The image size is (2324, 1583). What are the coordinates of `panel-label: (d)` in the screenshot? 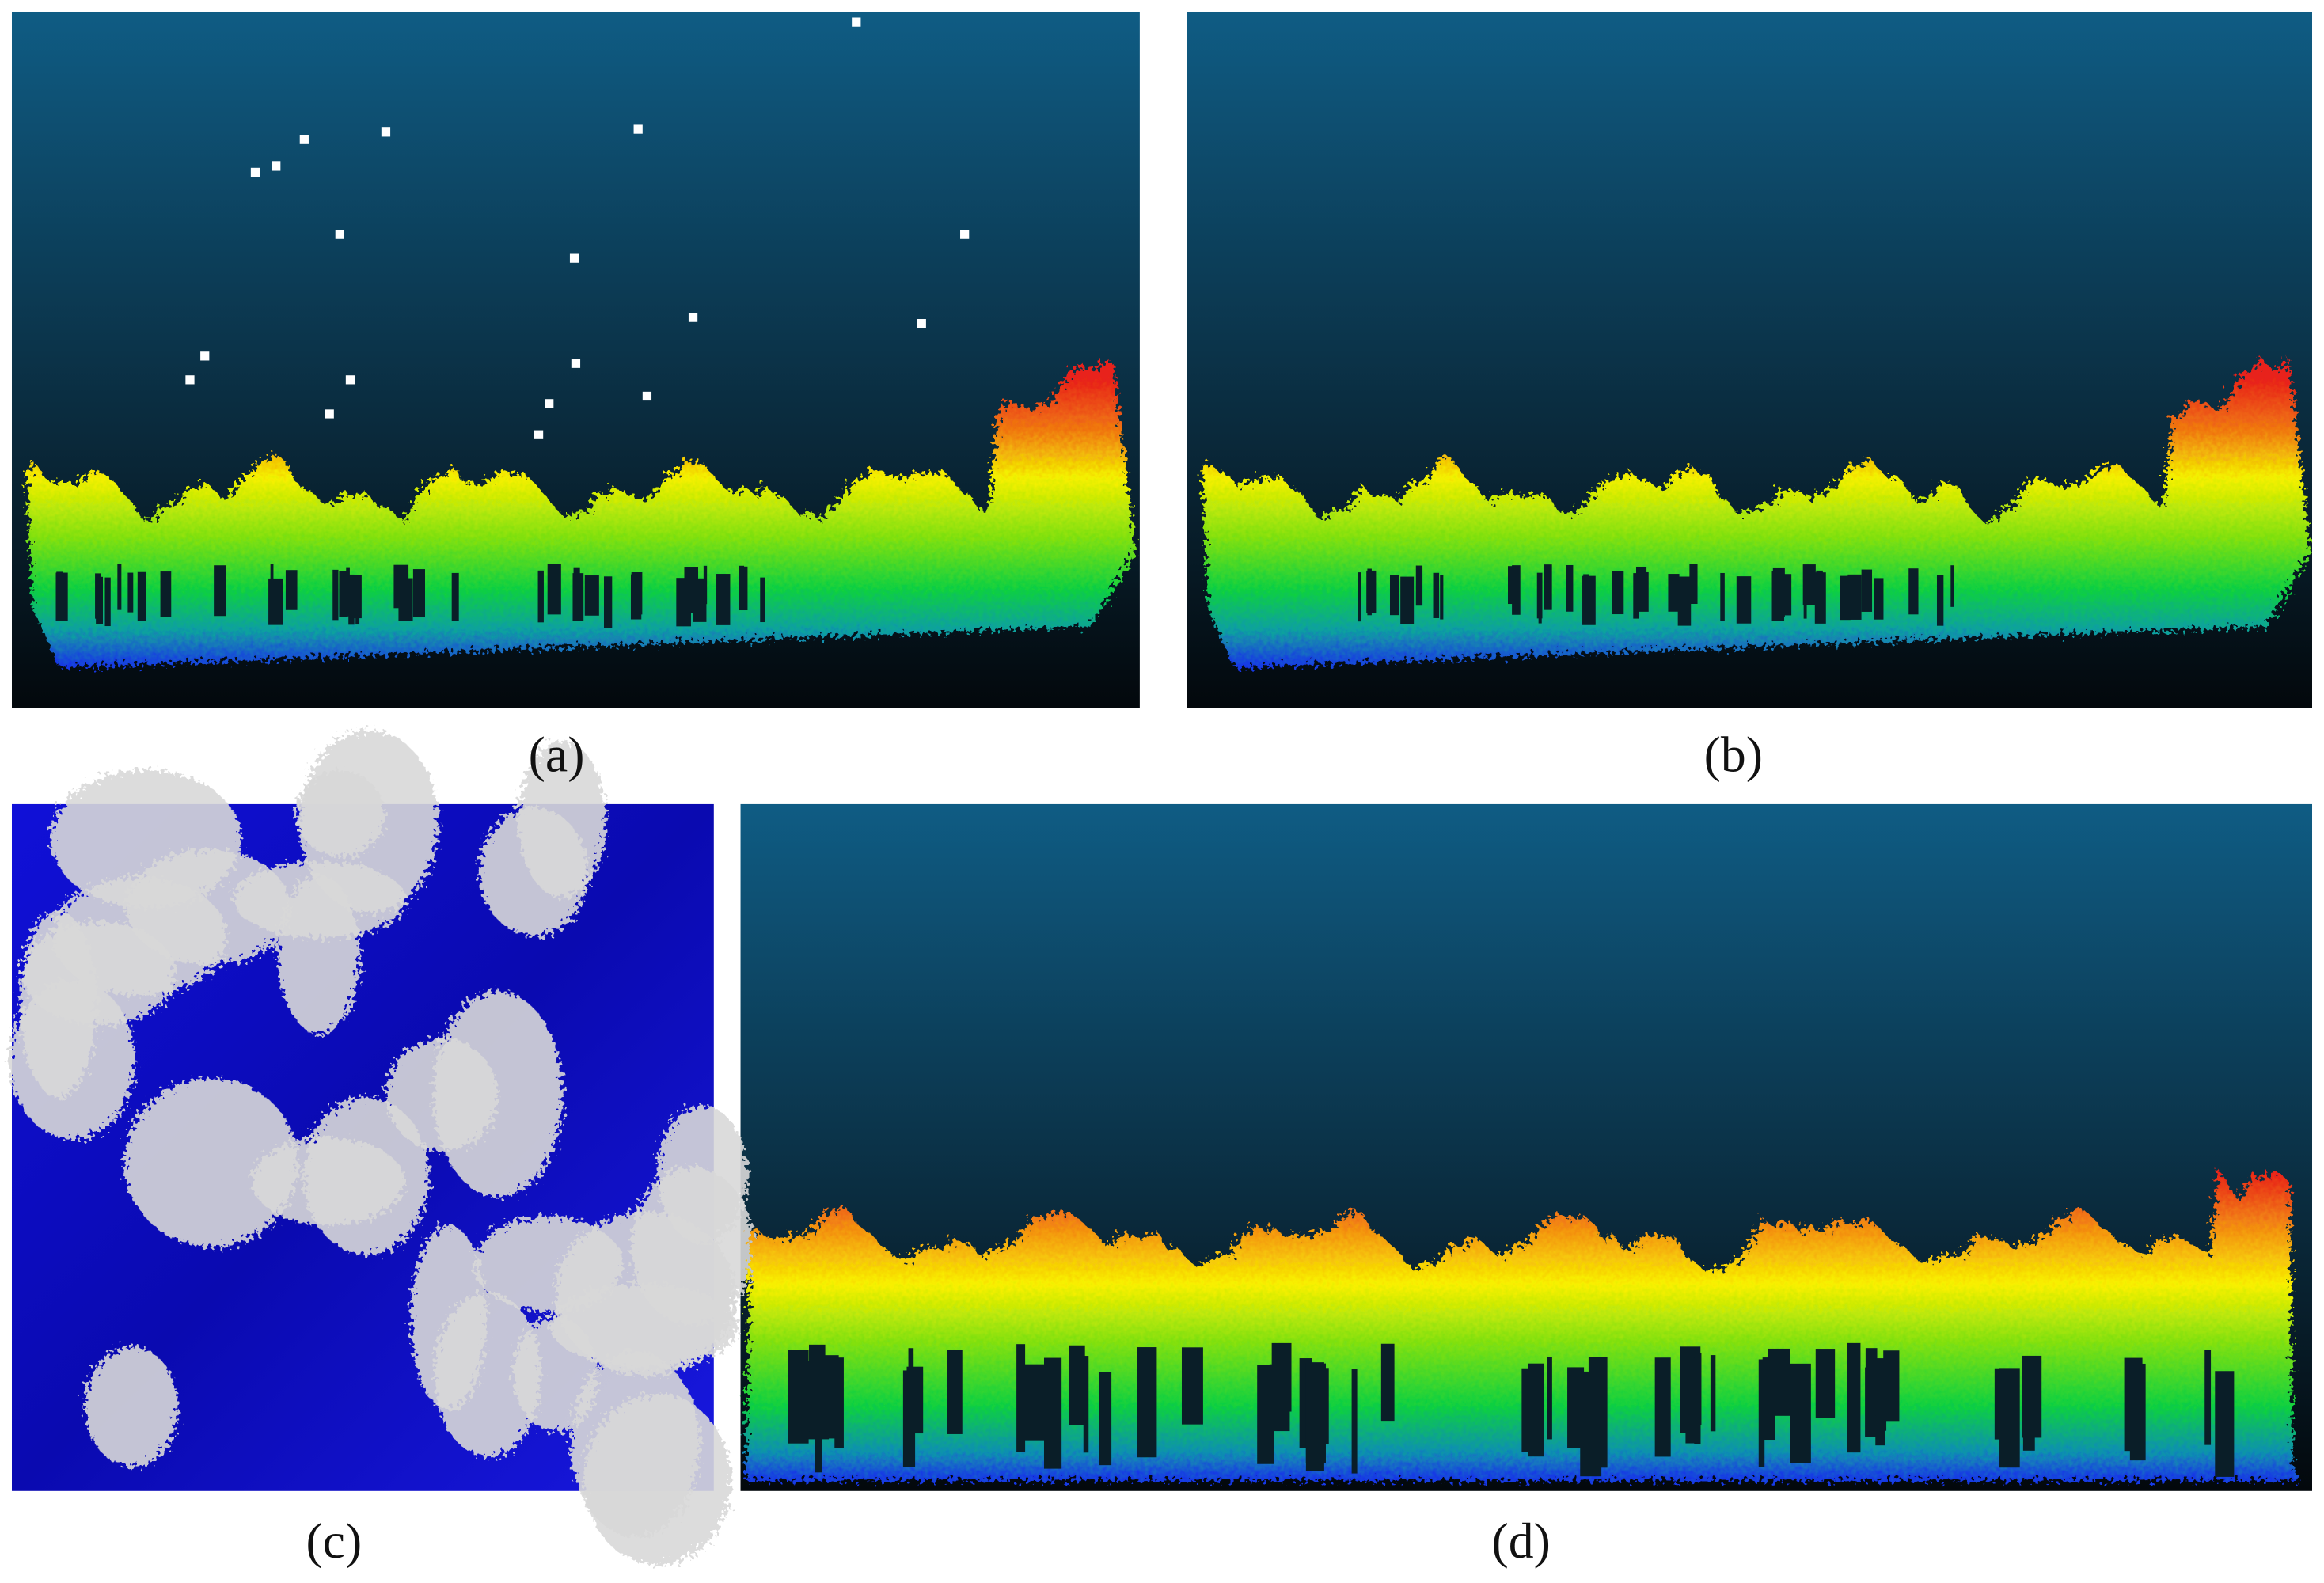 It's located at (1521, 1541).